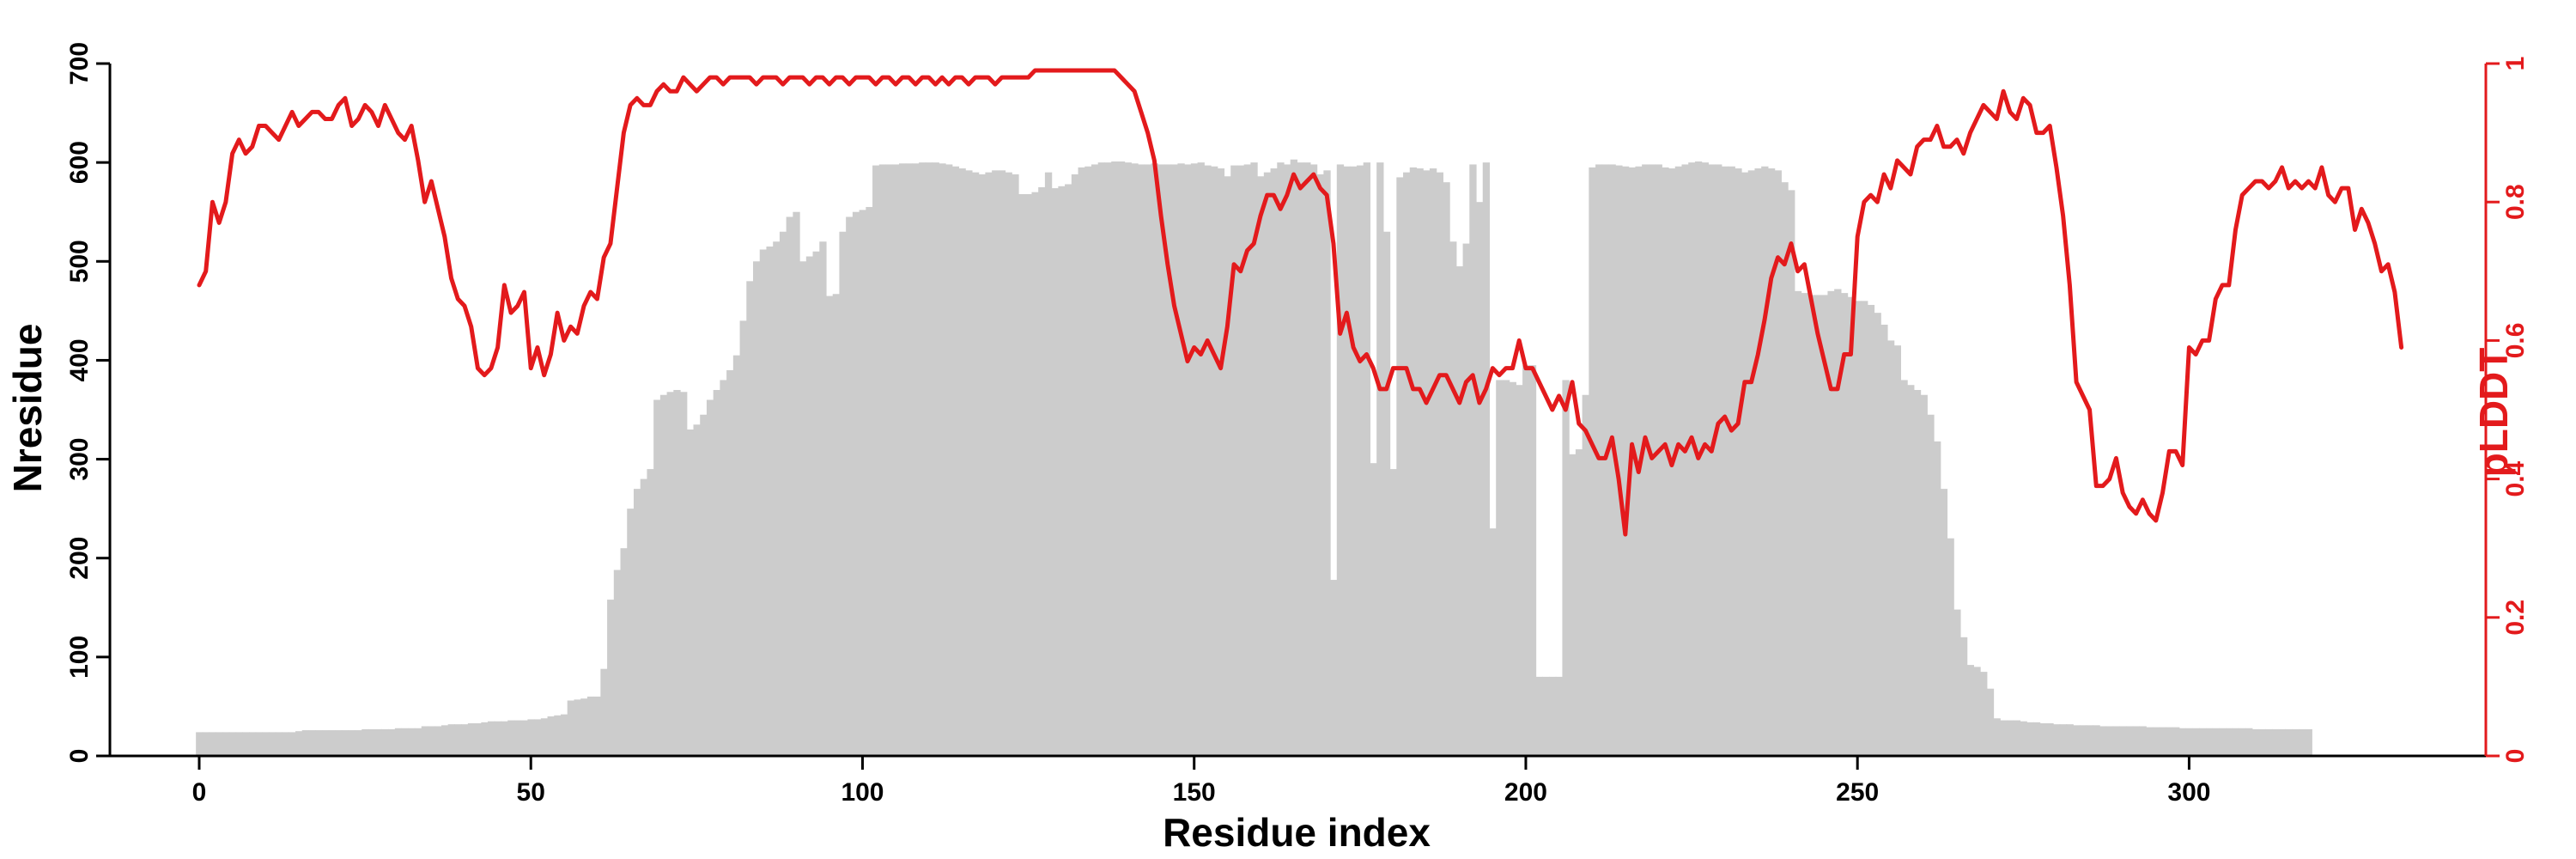 This screenshot has width=2576, height=859. Describe the element at coordinates (79, 559) in the screenshot. I see `y-tick-label: 200` at that location.